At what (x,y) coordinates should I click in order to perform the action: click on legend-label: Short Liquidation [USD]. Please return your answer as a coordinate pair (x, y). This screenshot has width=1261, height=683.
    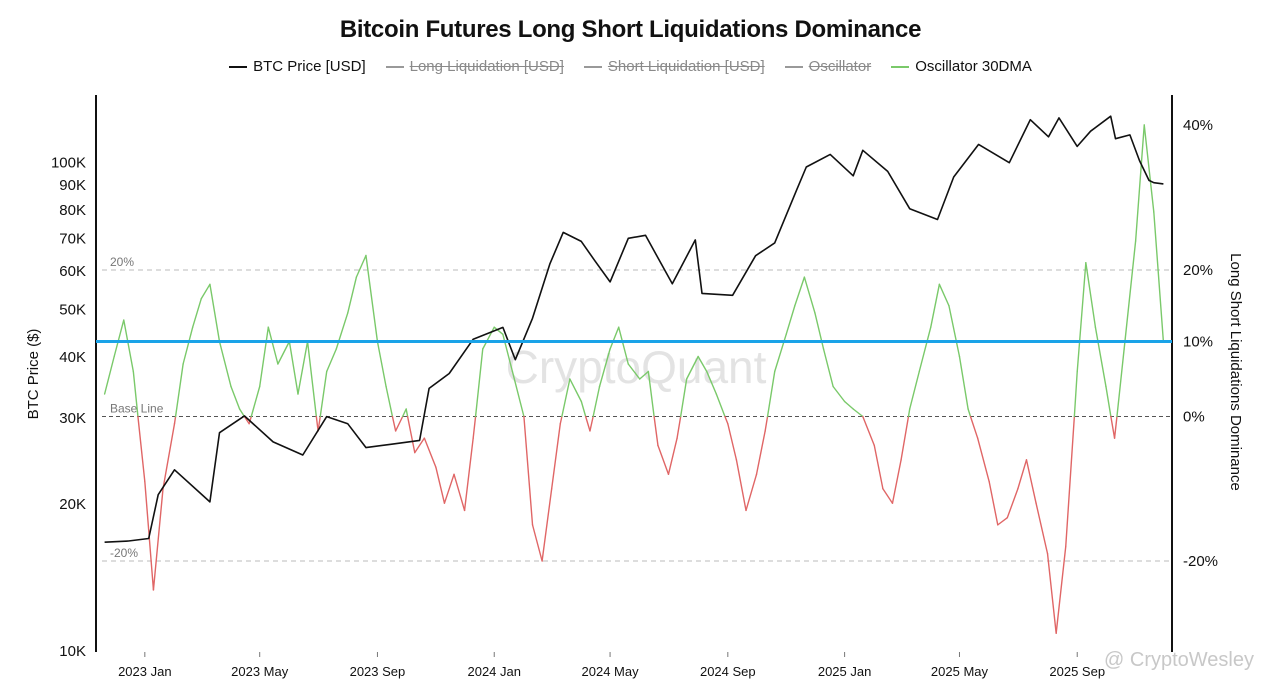
    Looking at the image, I should click on (686, 66).